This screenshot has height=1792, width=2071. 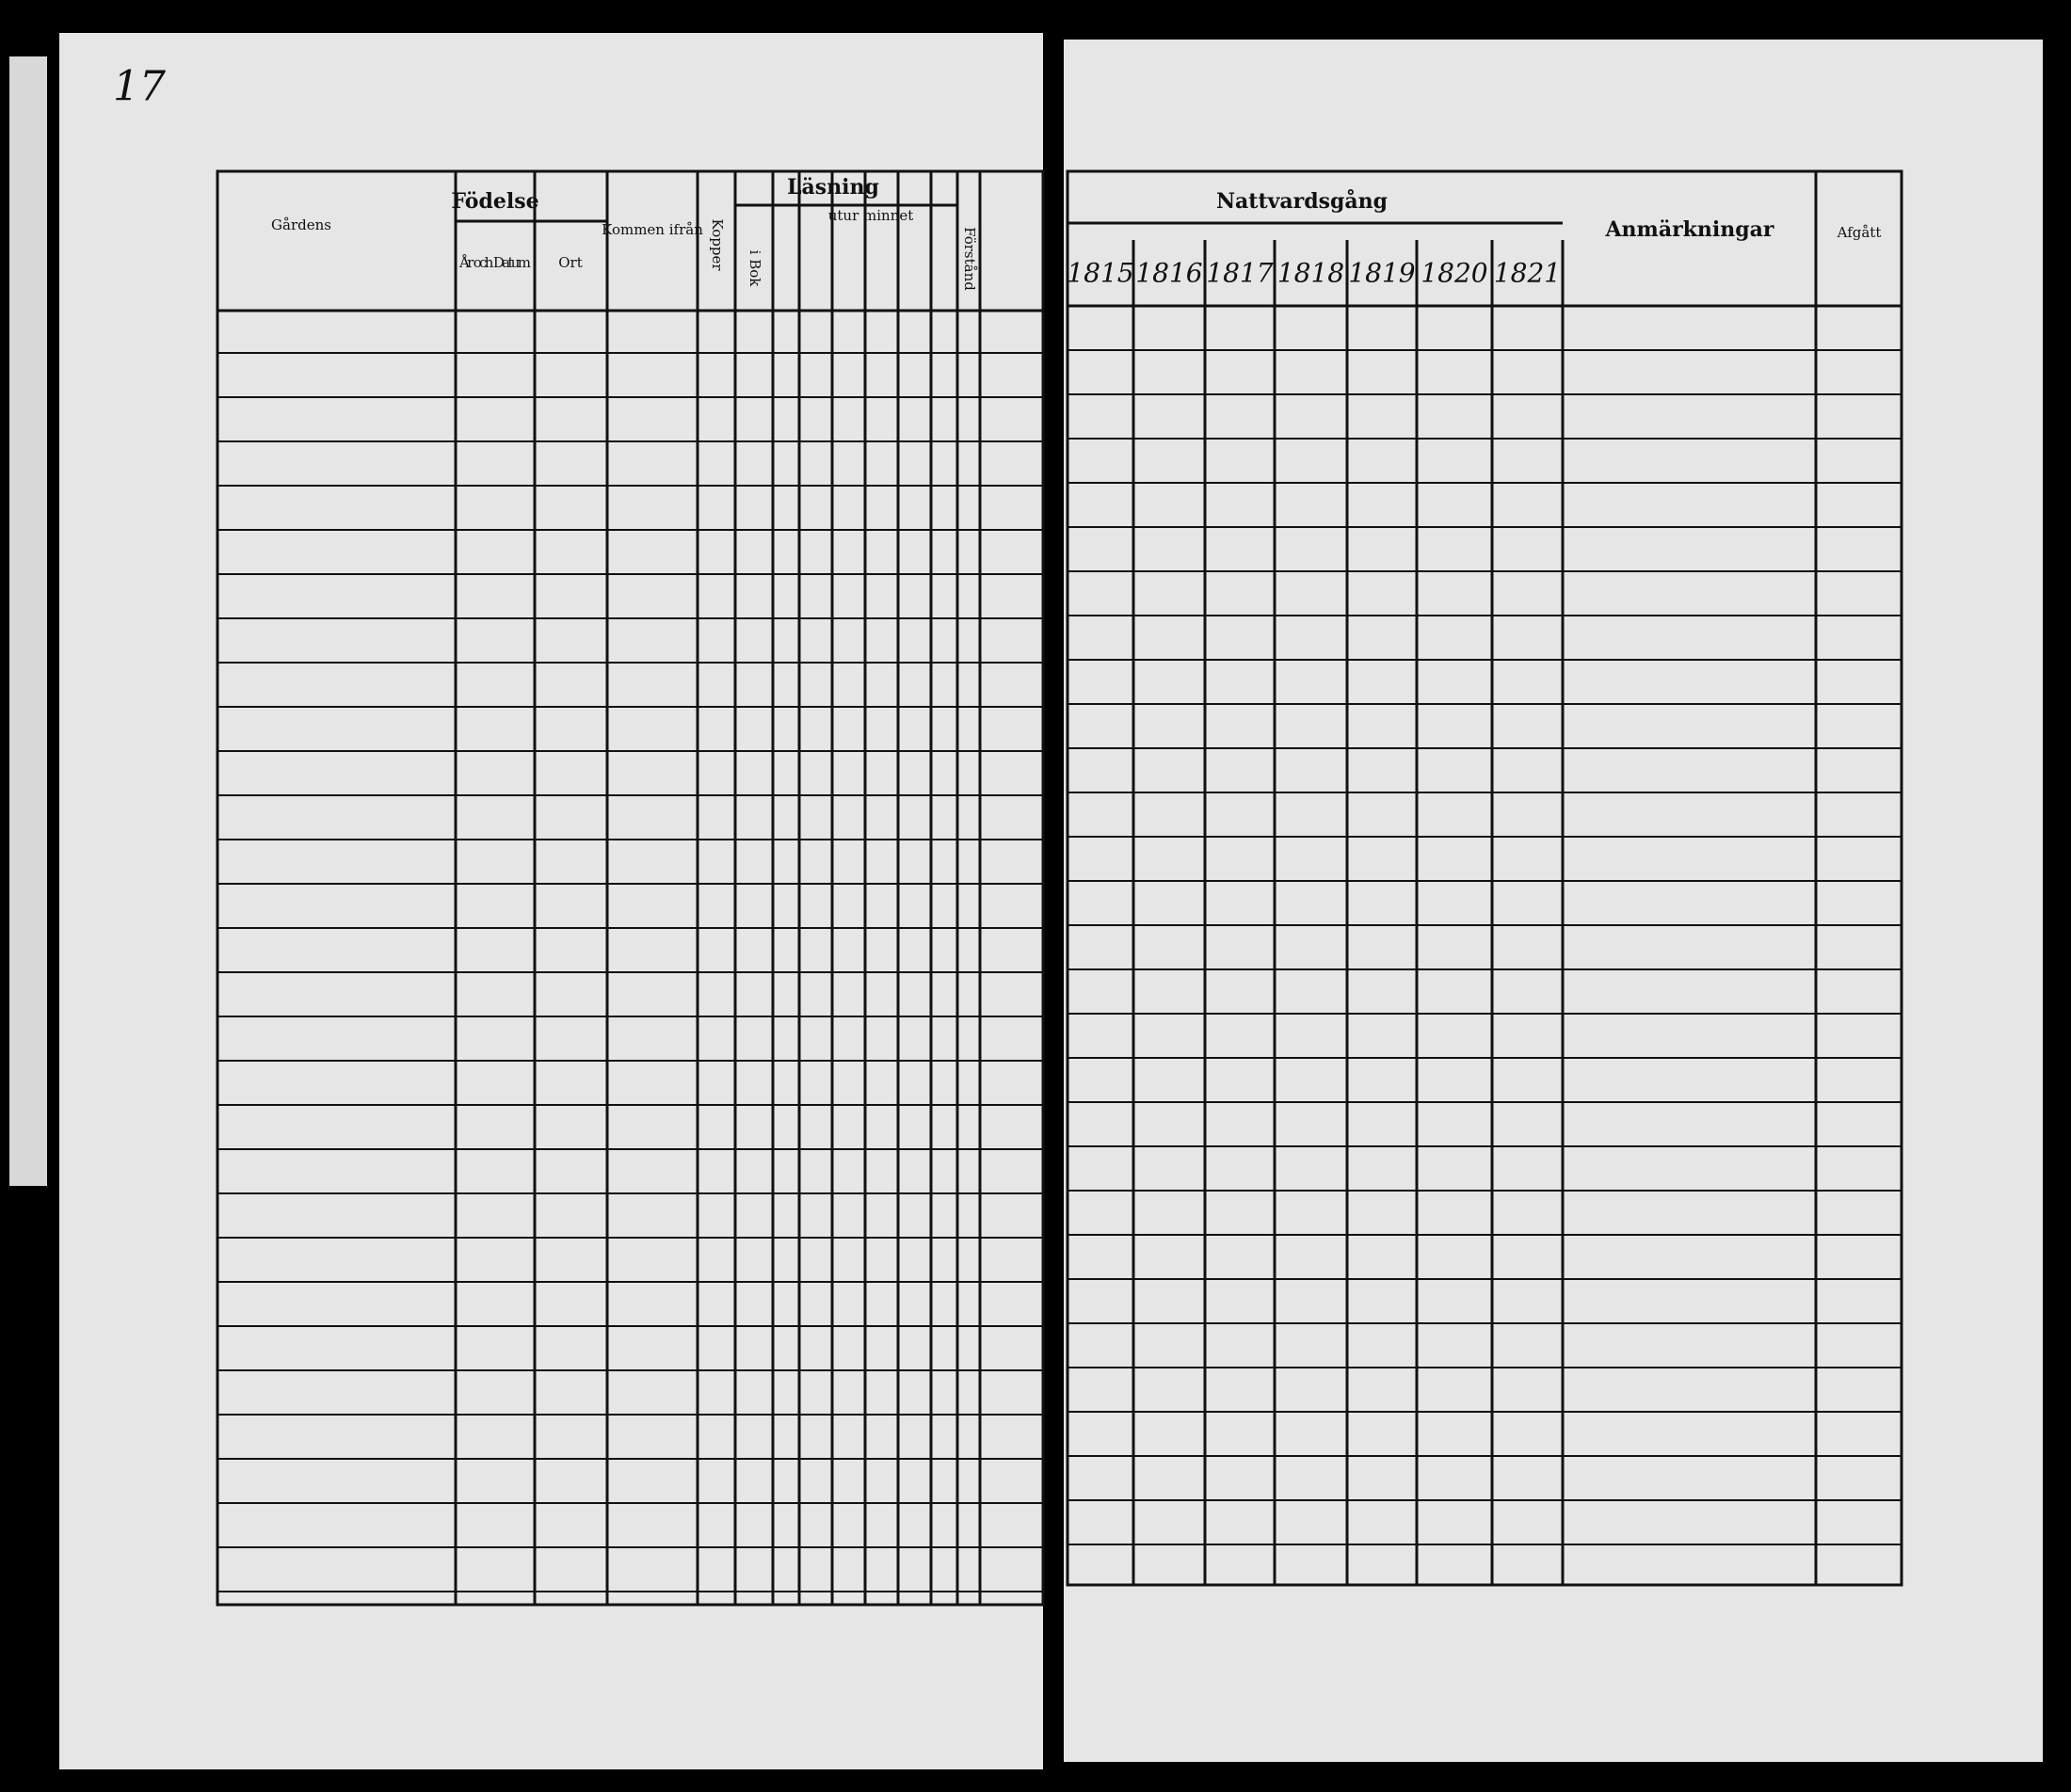 What do you see at coordinates (1381, 273) in the screenshot?
I see `year-header: 1819` at bounding box center [1381, 273].